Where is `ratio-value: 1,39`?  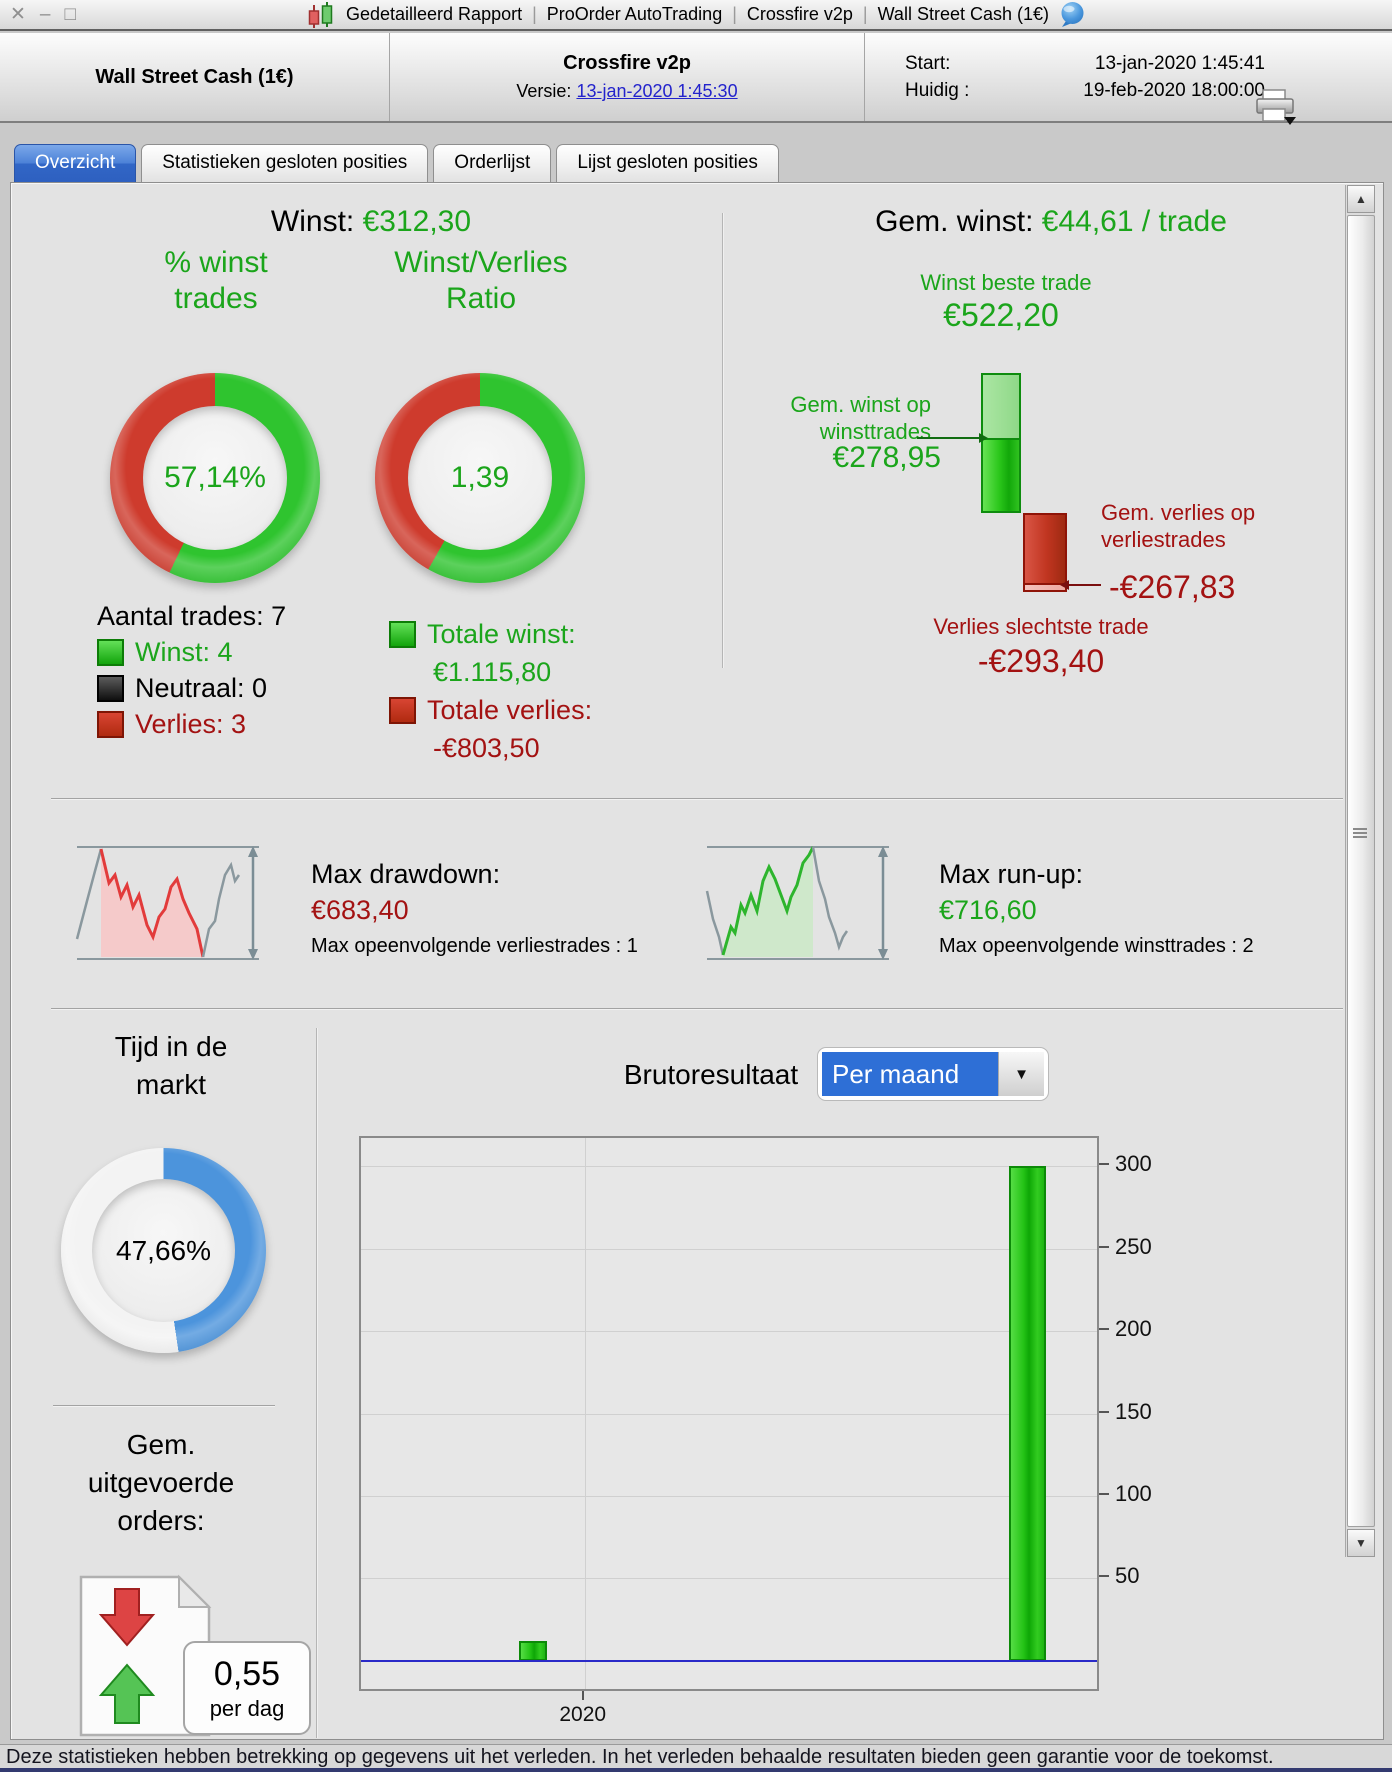 ratio-value: 1,39 is located at coordinates (480, 477).